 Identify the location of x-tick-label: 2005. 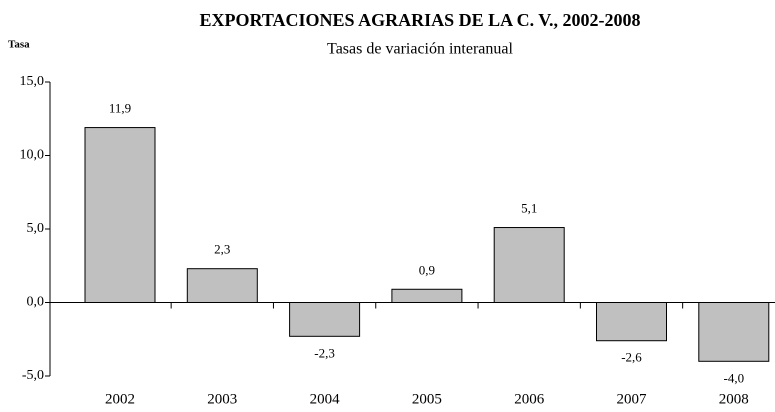
(427, 399).